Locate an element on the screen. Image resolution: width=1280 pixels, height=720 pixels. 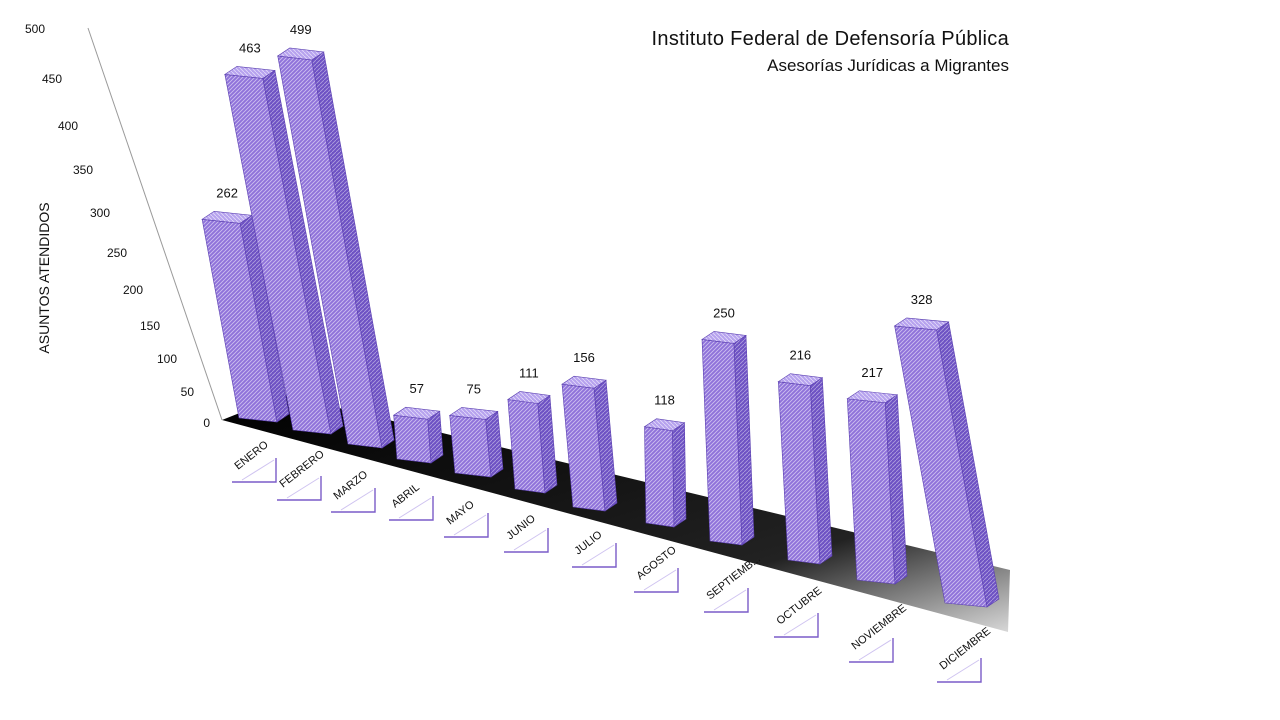
category-label: AGOSTO is located at coordinates (656, 563).